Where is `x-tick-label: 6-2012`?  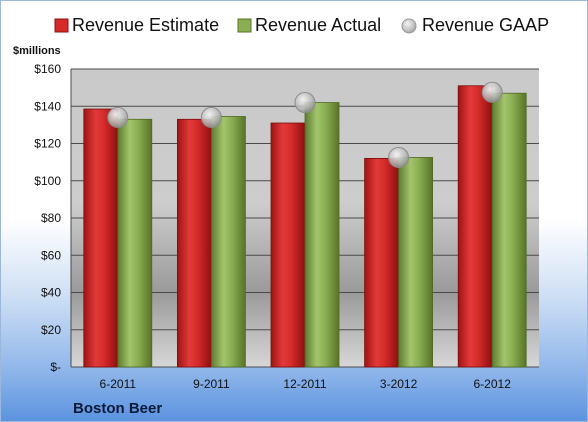 x-tick-label: 6-2012 is located at coordinates (493, 384).